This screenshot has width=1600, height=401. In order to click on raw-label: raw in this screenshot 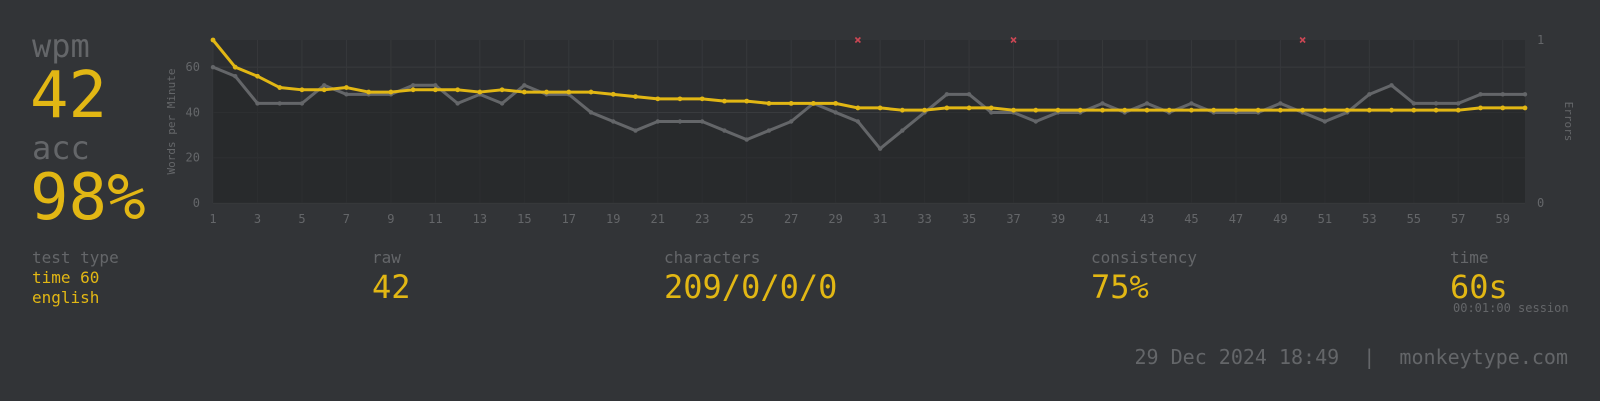, I will do `click(386, 257)`.